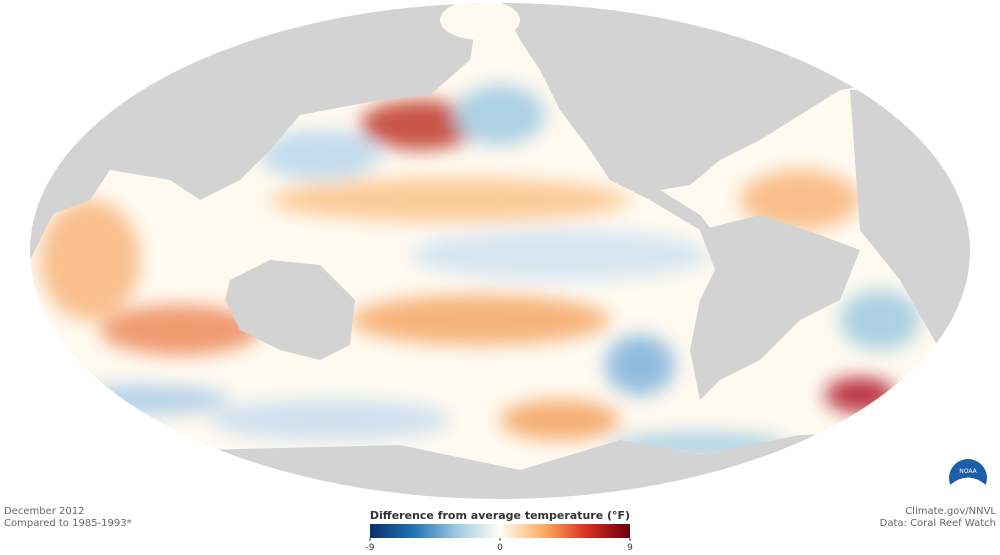  Describe the element at coordinates (500, 515) in the screenshot. I see `colorbar-title: Difference from average temperature (°F)` at that location.